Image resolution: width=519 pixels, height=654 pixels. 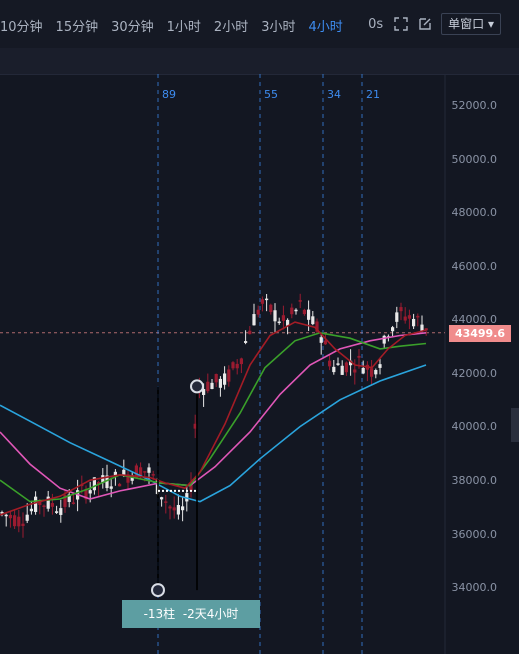 What do you see at coordinates (169, 94) in the screenshot?
I see `fib-cycle-label-89: 89` at bounding box center [169, 94].